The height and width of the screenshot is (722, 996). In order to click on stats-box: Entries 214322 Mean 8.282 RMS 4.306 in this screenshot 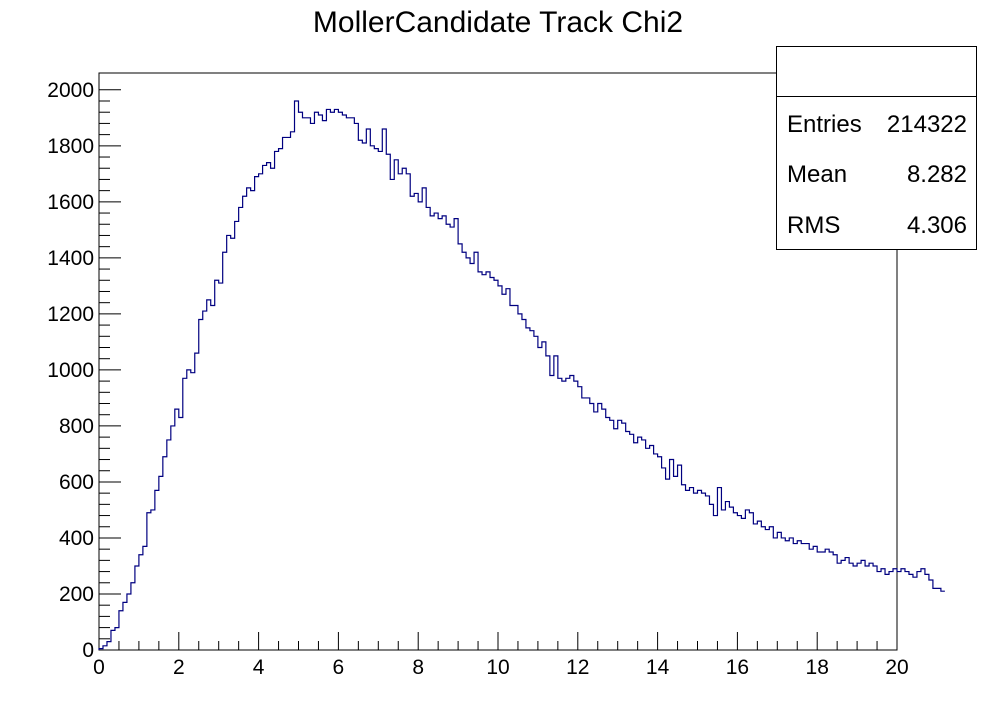, I will do `click(876, 148)`.